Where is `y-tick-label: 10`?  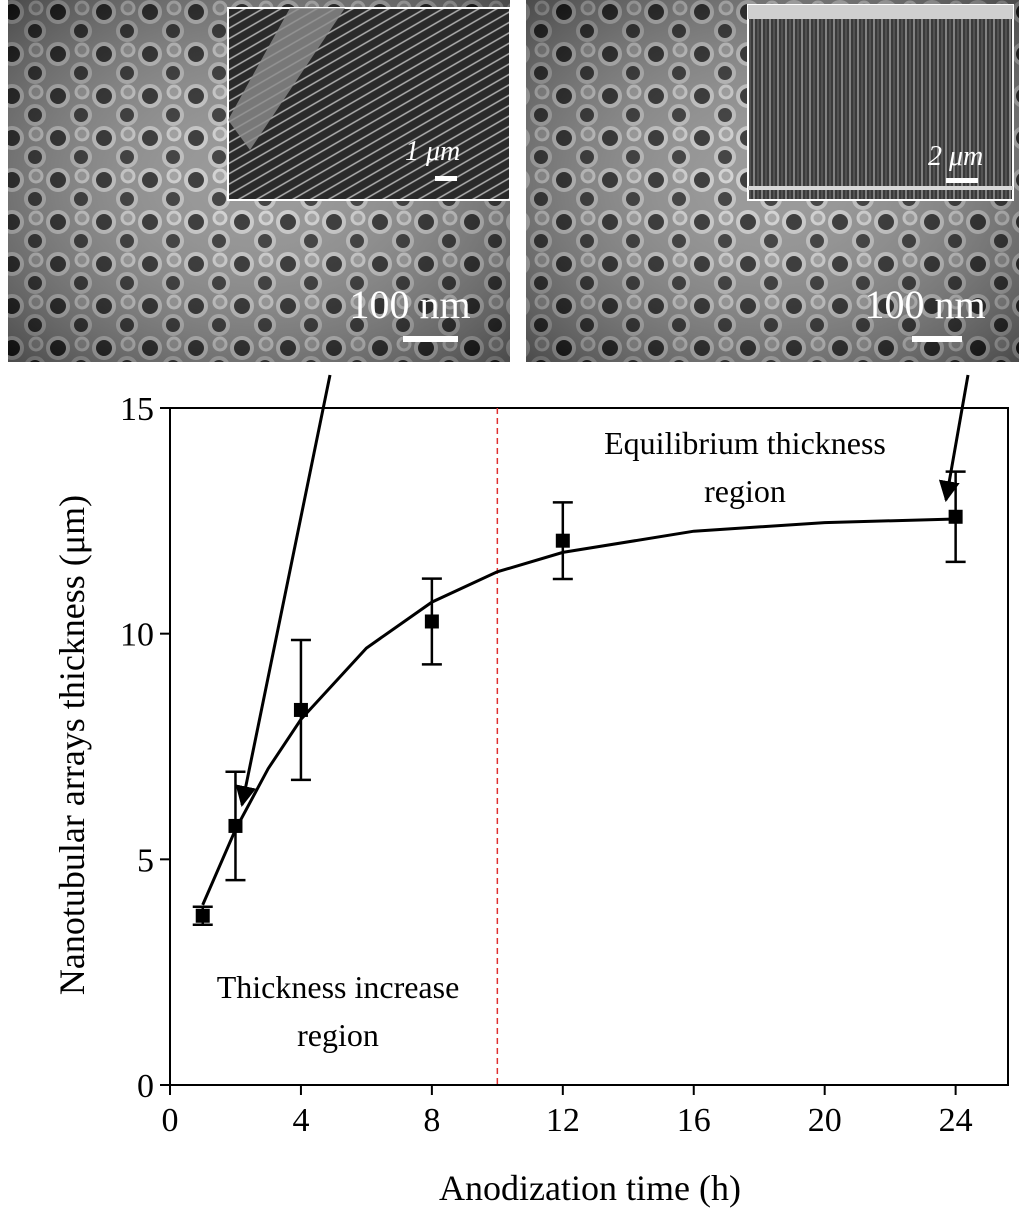 y-tick-label: 10 is located at coordinates (137, 635).